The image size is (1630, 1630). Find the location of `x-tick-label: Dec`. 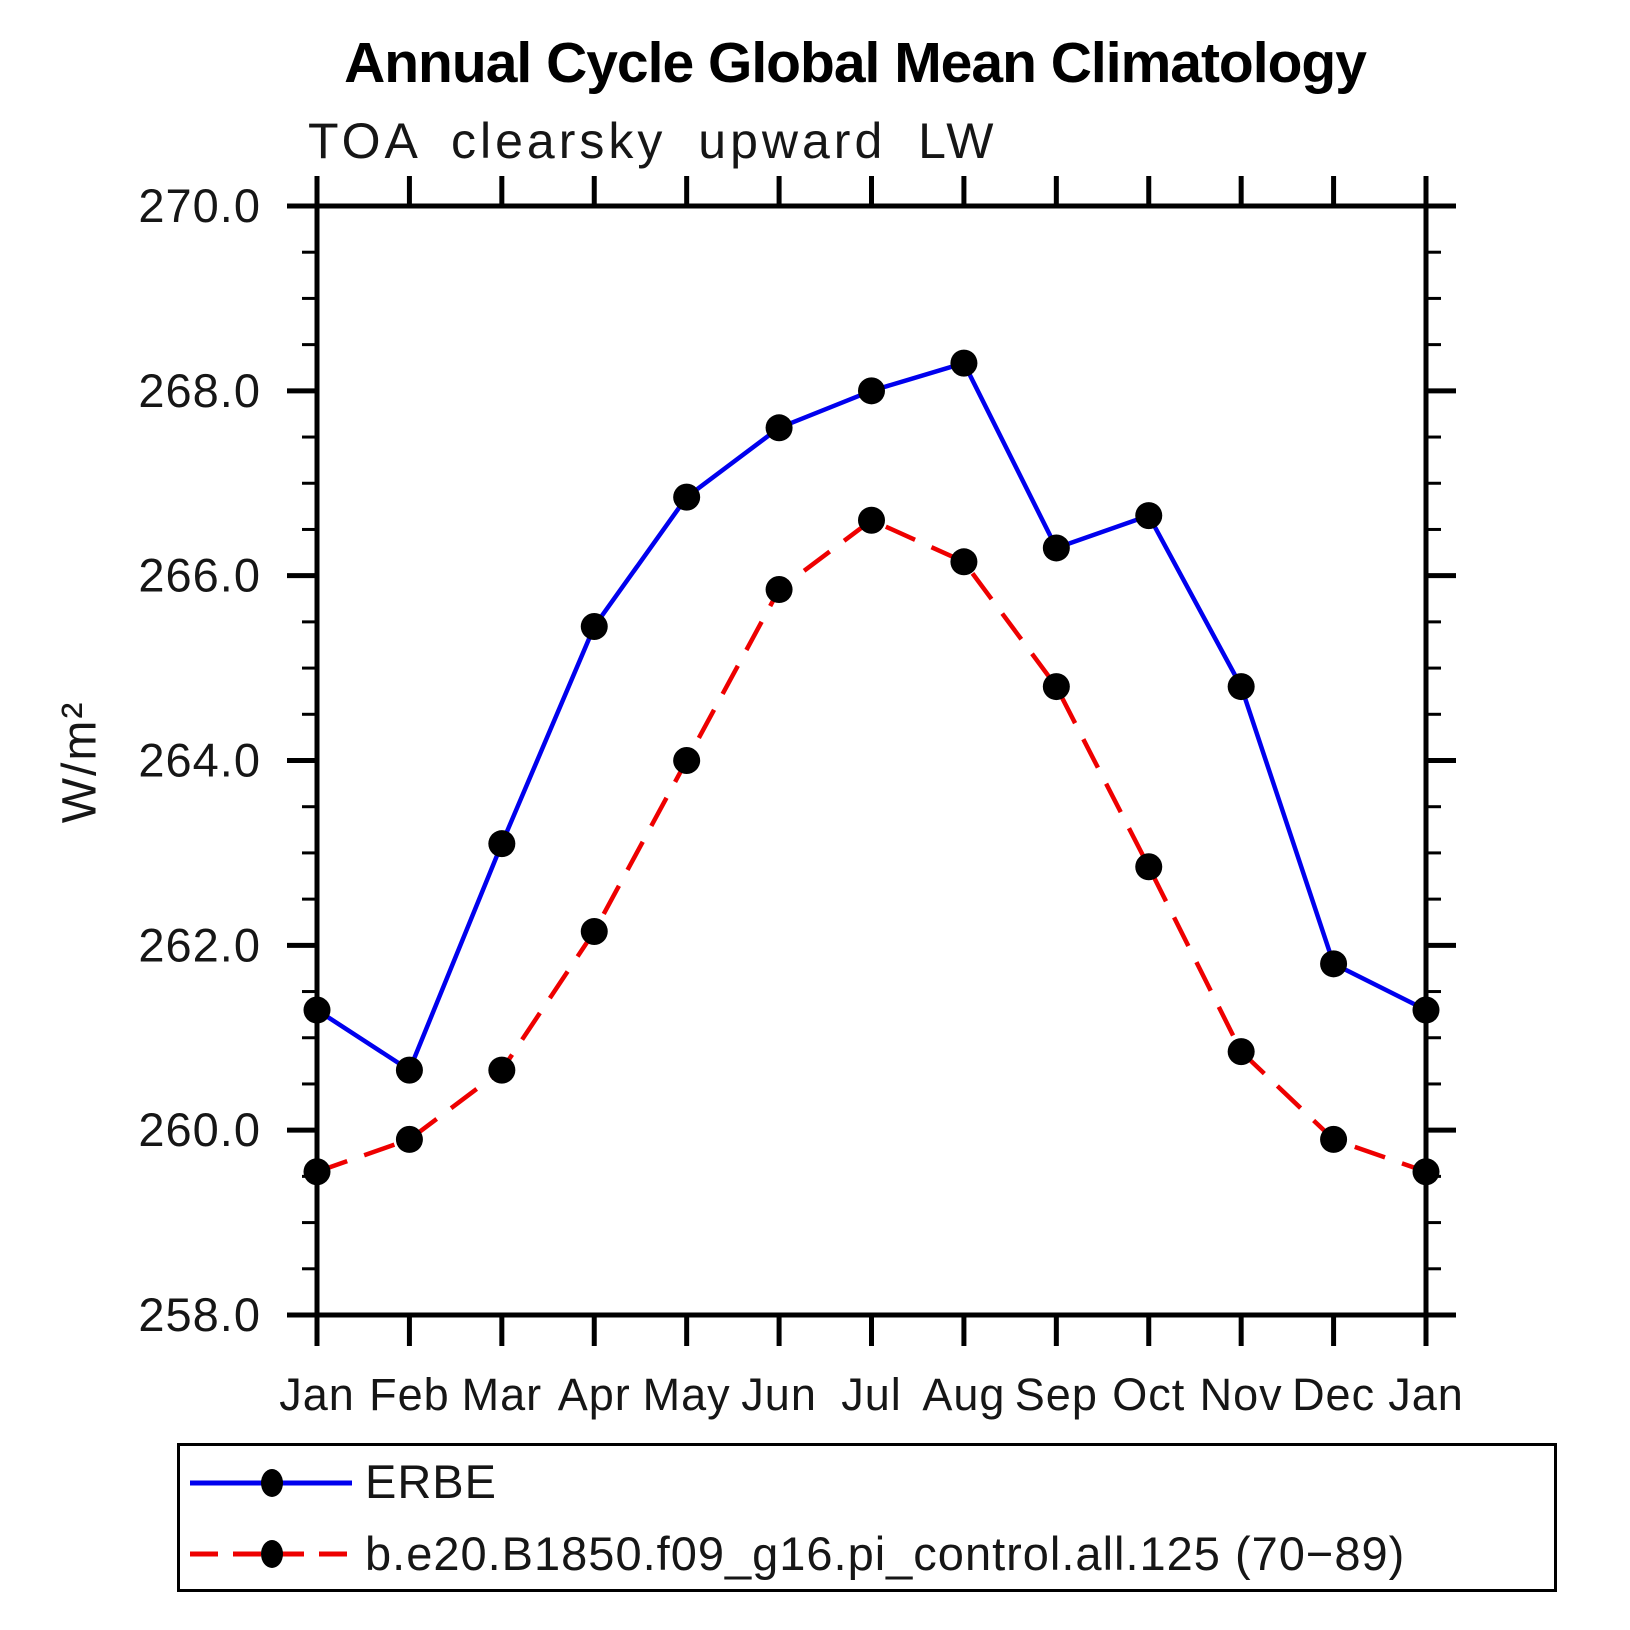

x-tick-label: Dec is located at coordinates (1333, 1394).